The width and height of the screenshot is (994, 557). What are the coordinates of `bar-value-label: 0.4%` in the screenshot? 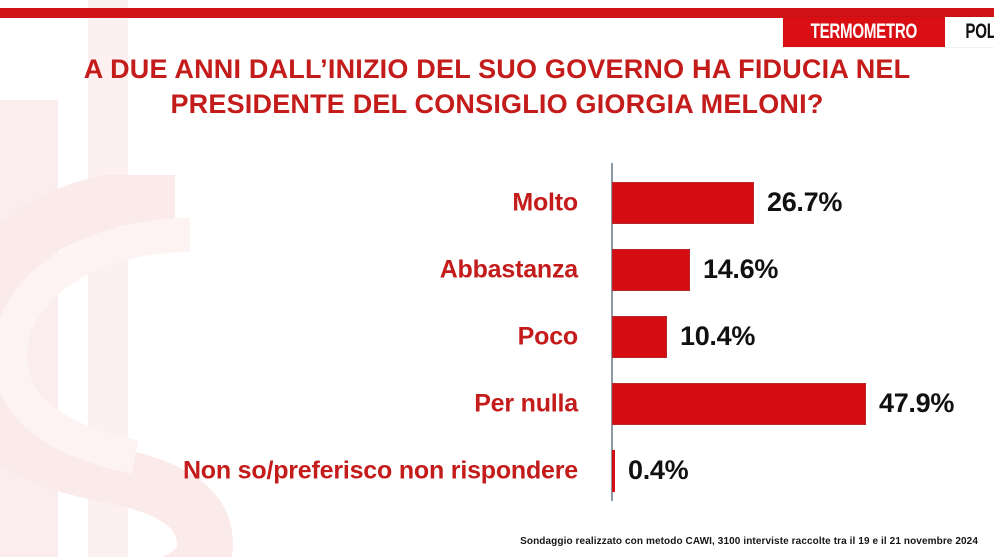 It's located at (658, 470).